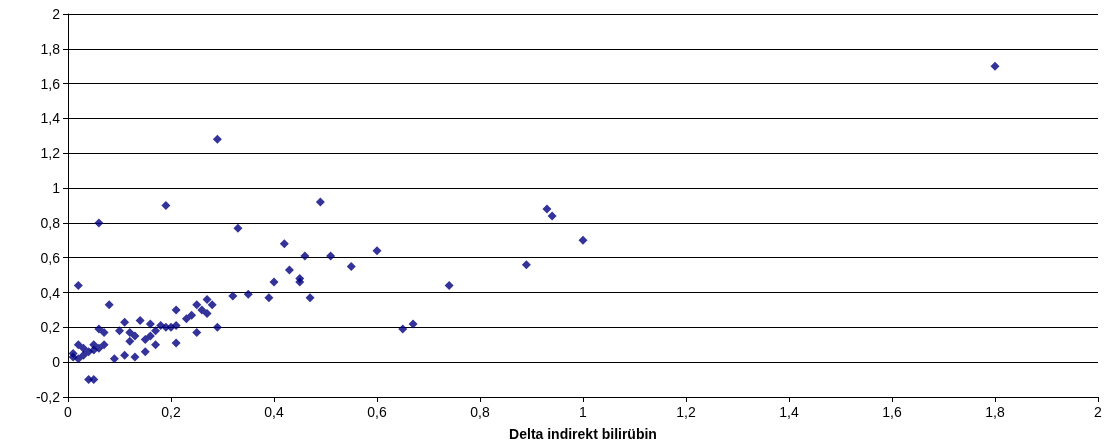  Describe the element at coordinates (171, 412) in the screenshot. I see `x-tick-label: 0,2` at that location.